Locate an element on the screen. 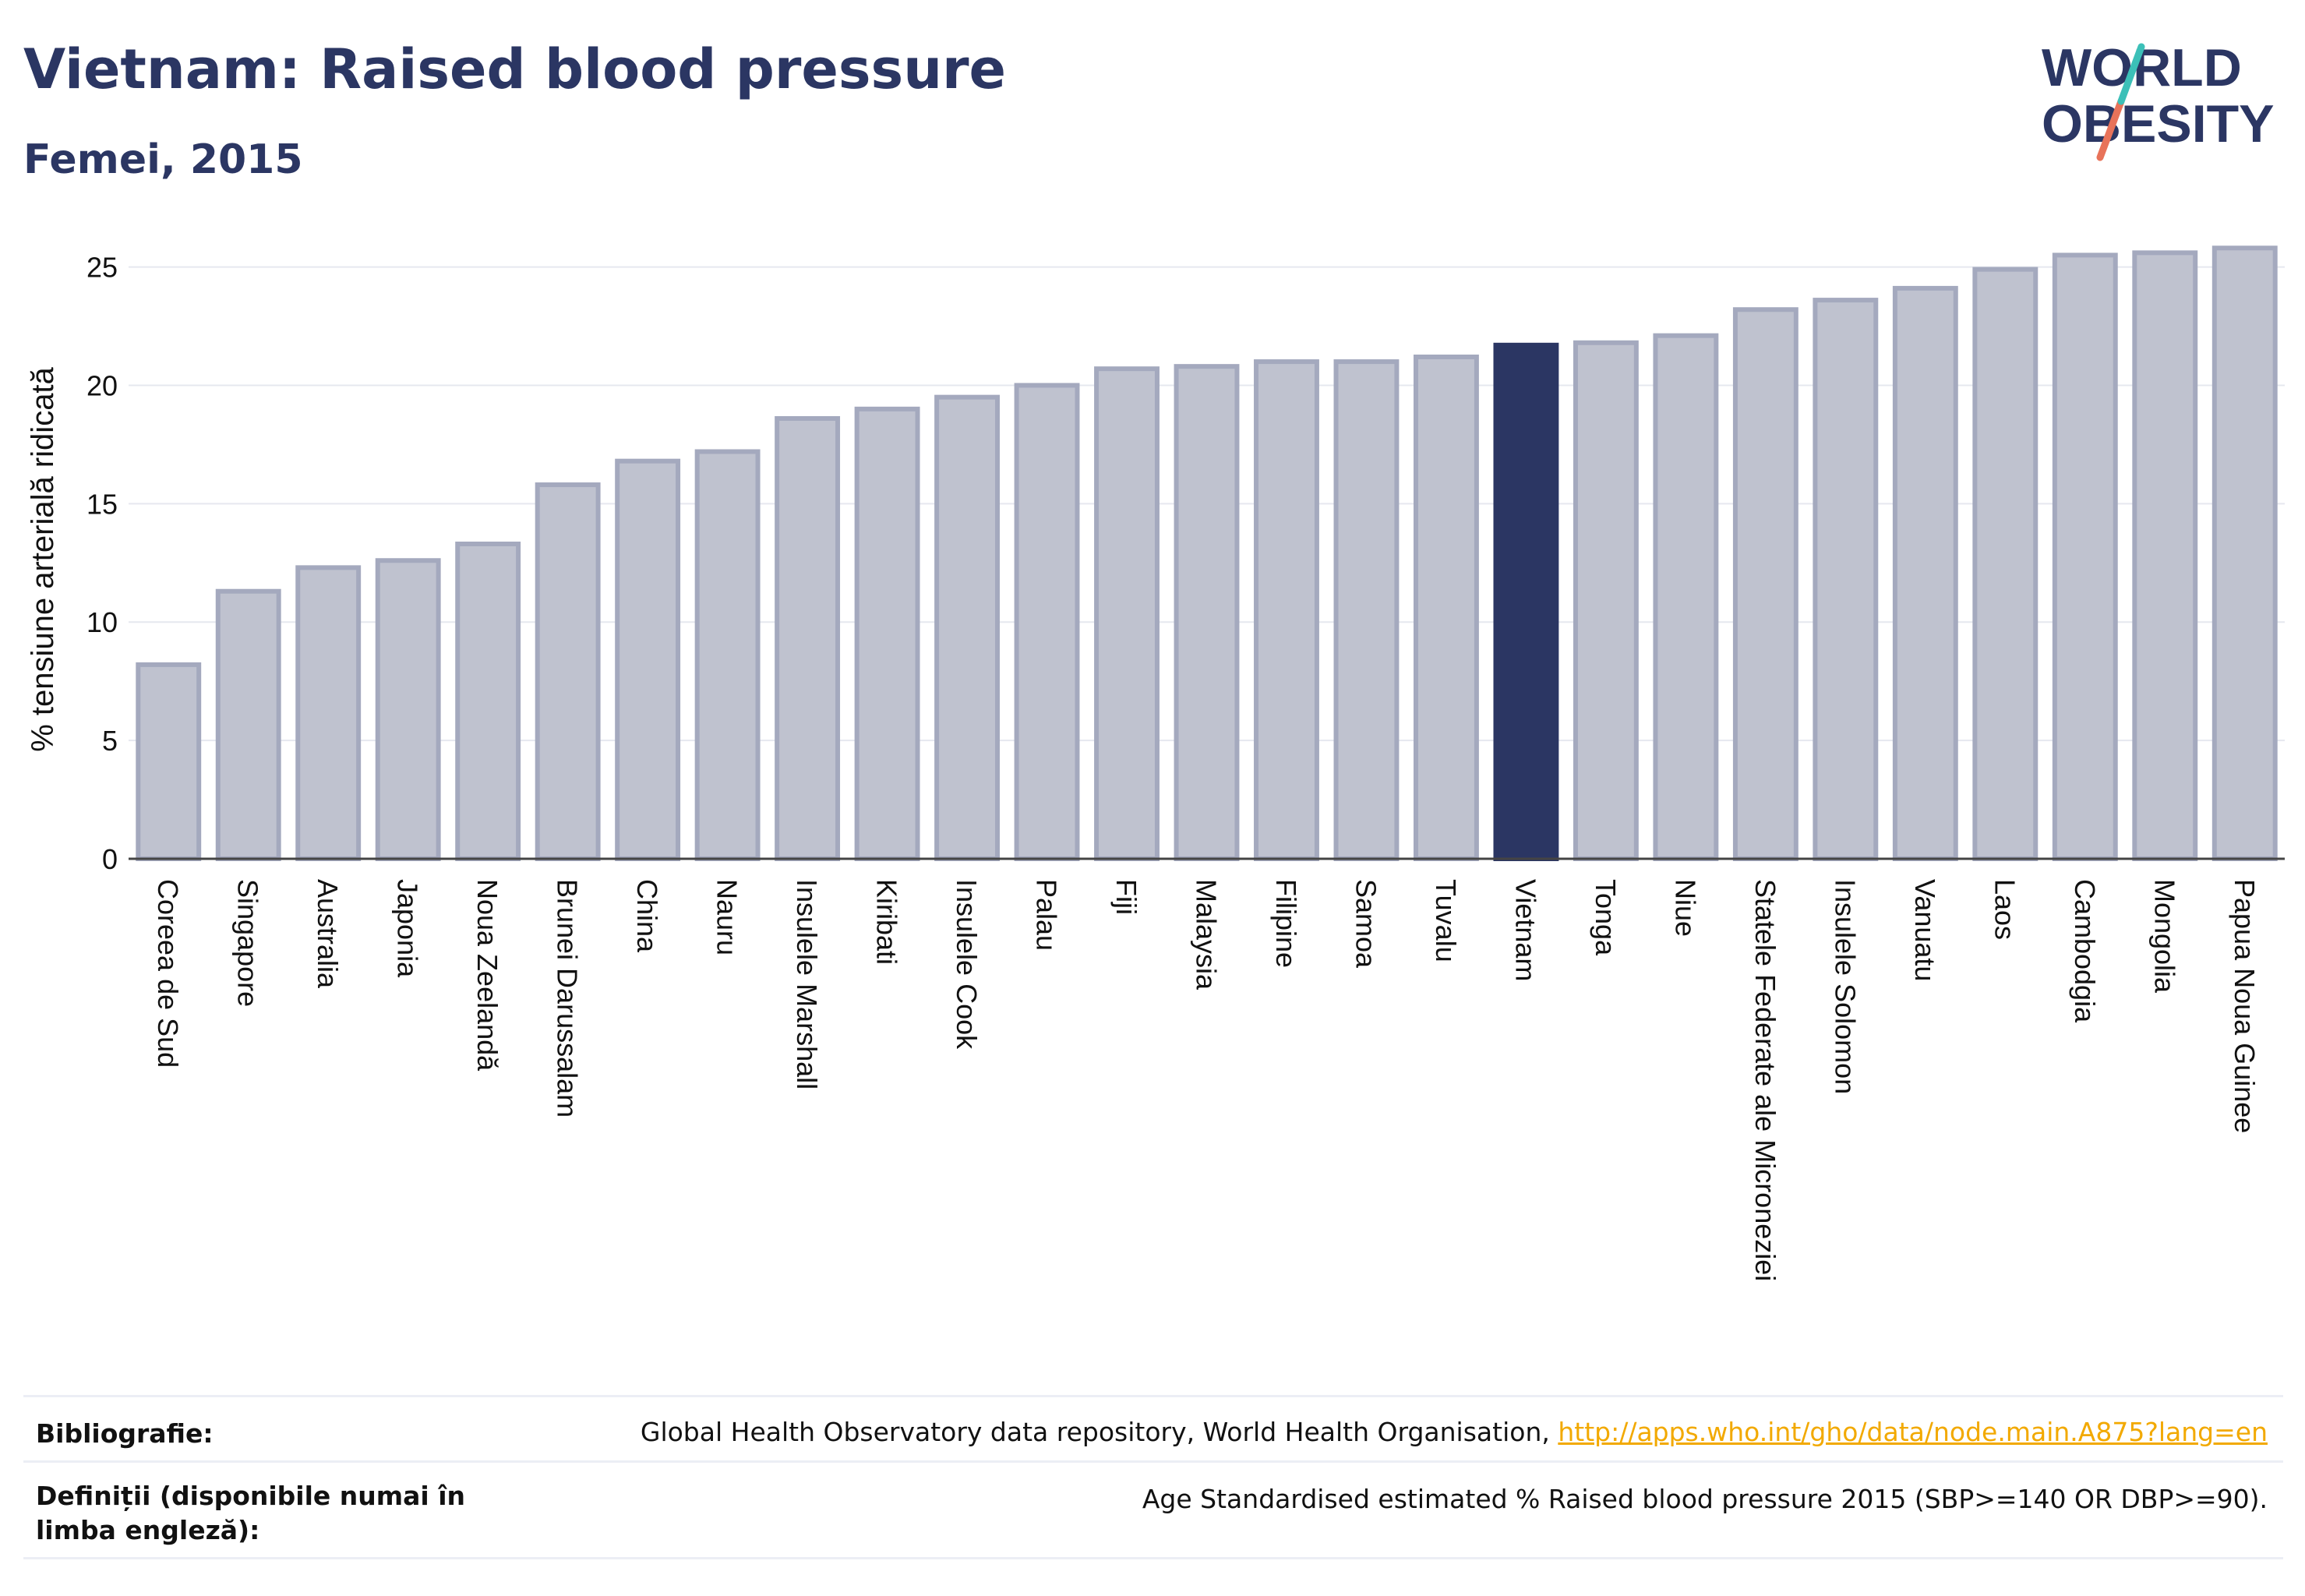  y-tick-label: 25 is located at coordinates (102, 268).